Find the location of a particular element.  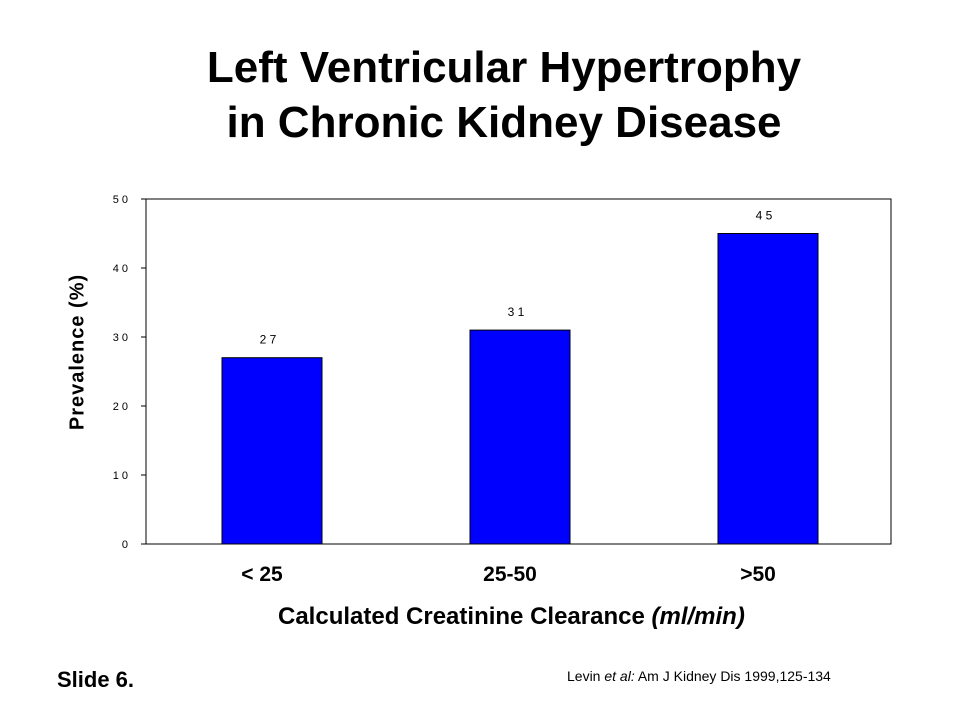

citation-etal: et al: is located at coordinates (619, 676).